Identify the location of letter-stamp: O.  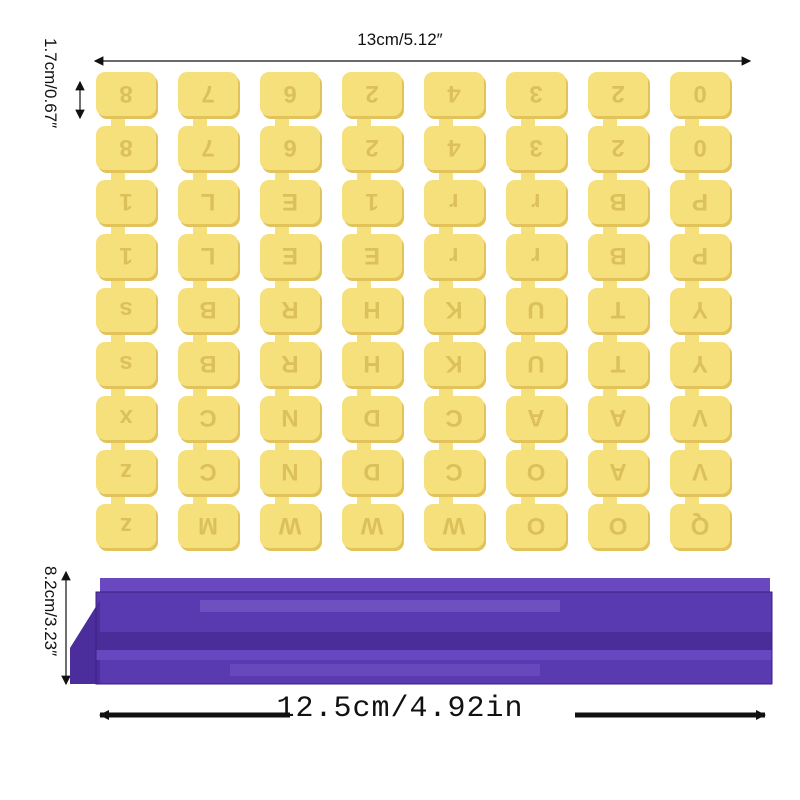
(537, 527).